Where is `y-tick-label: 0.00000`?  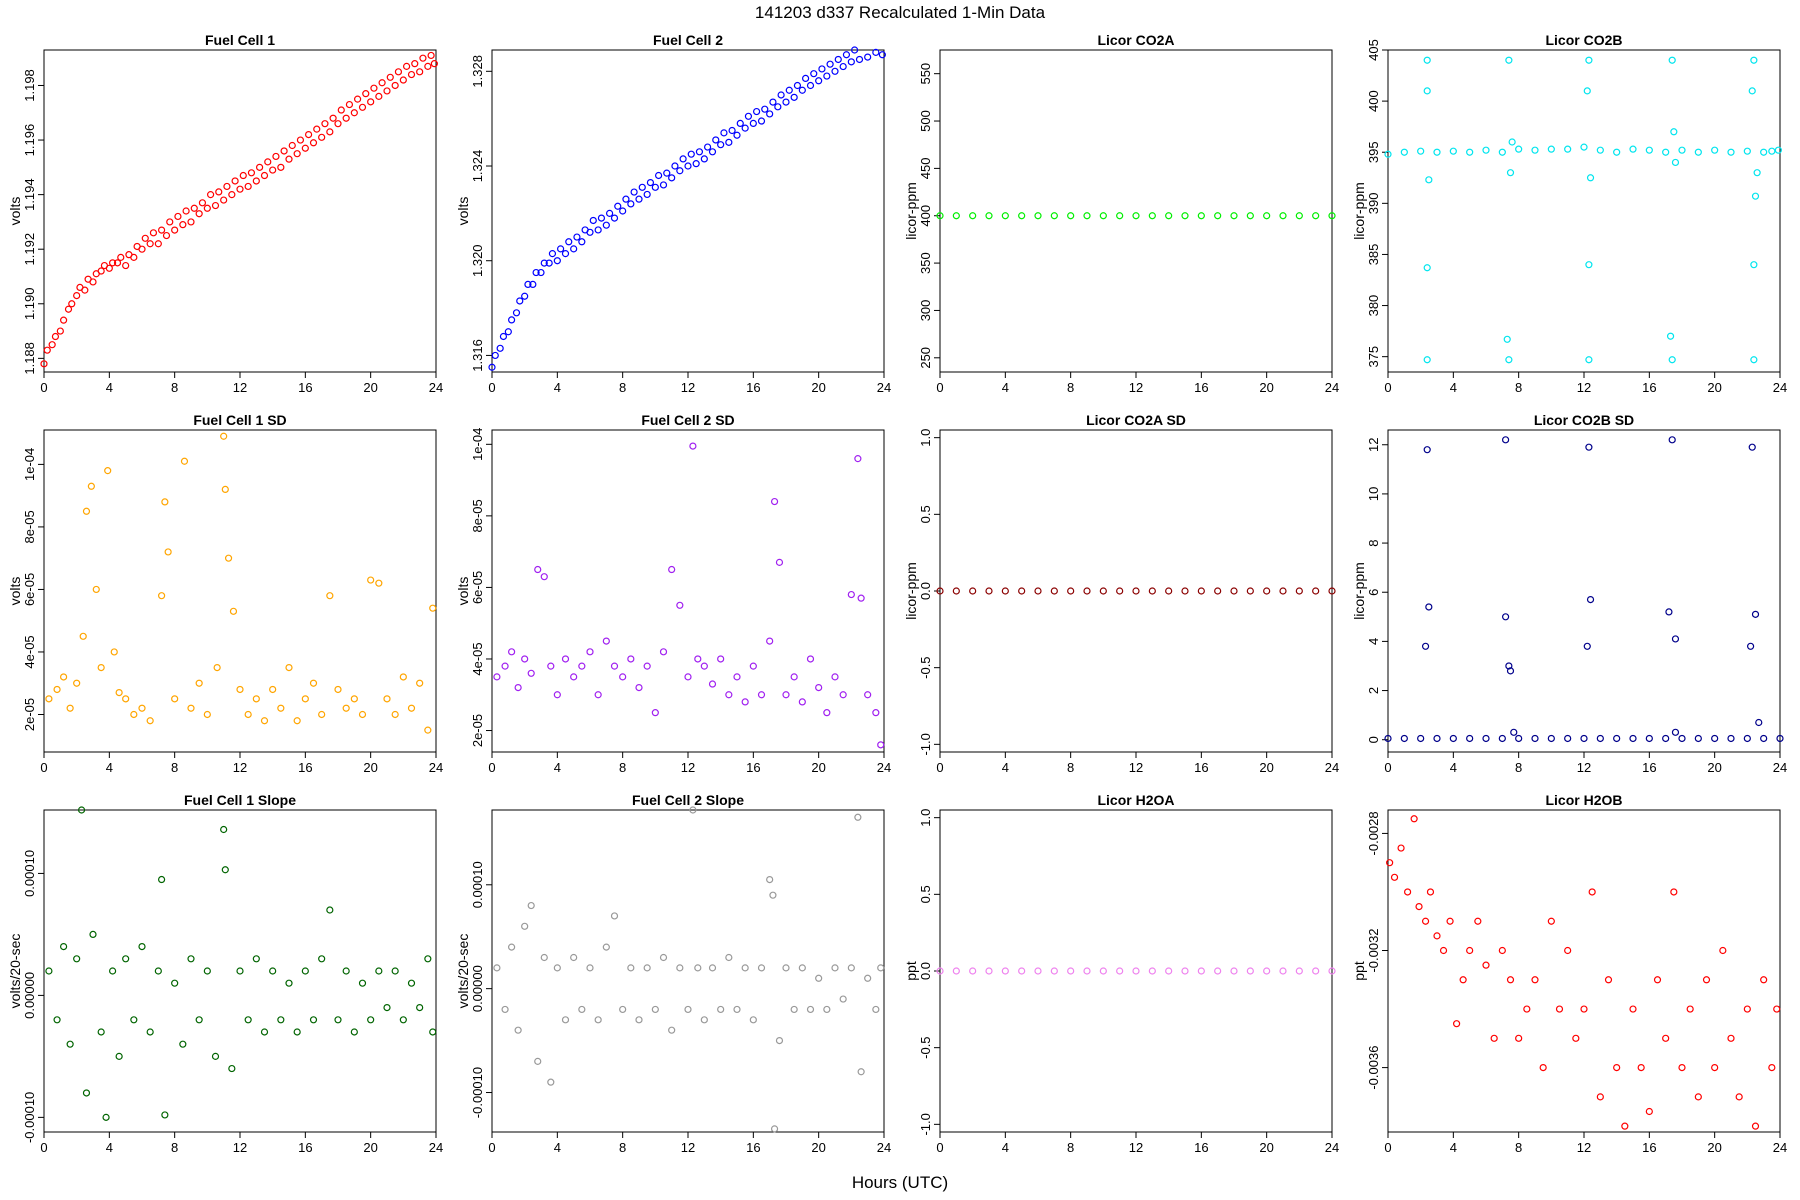 y-tick-label: 0.00000 is located at coordinates (29, 995).